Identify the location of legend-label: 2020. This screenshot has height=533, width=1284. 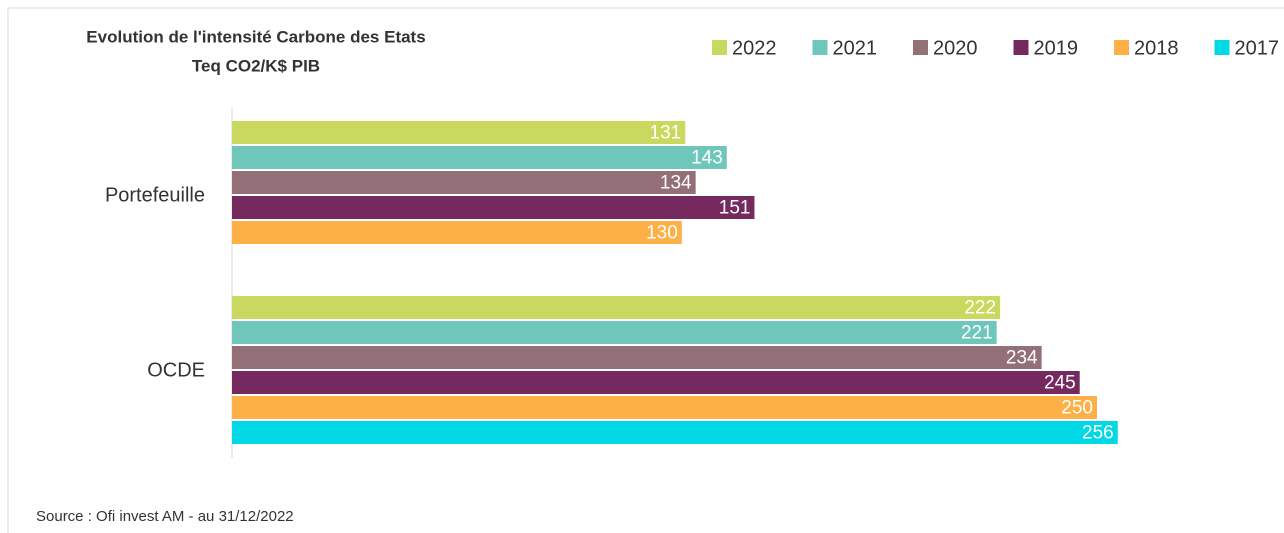
(955, 48).